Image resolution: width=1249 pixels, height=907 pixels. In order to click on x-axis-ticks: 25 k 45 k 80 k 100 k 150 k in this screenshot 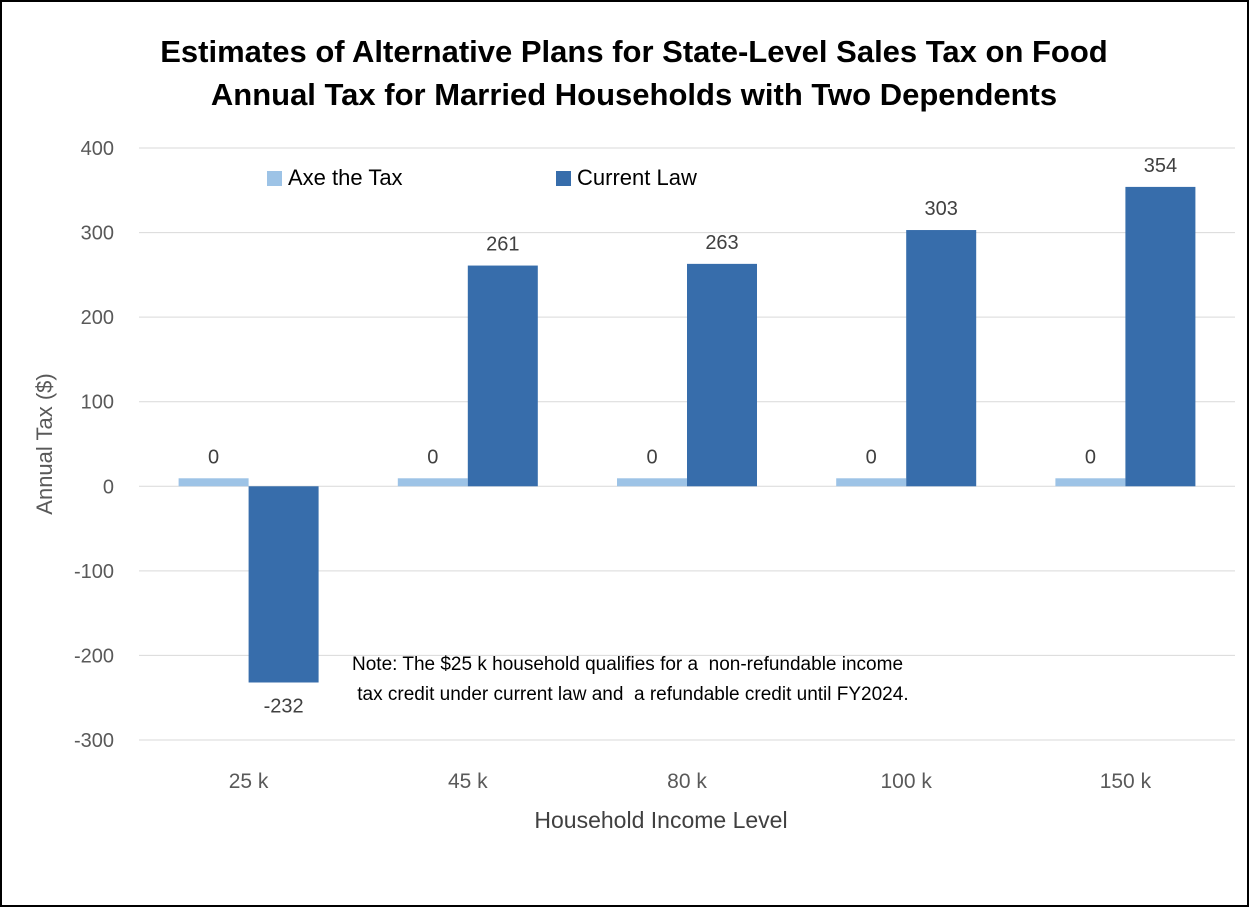, I will do `click(690, 781)`.